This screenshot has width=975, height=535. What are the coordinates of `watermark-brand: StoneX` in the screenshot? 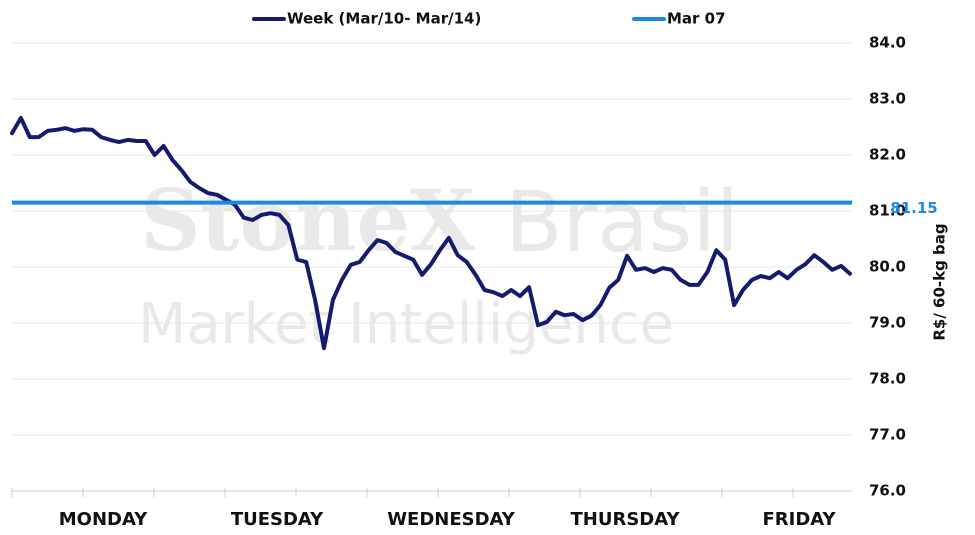 It's located at (308, 220).